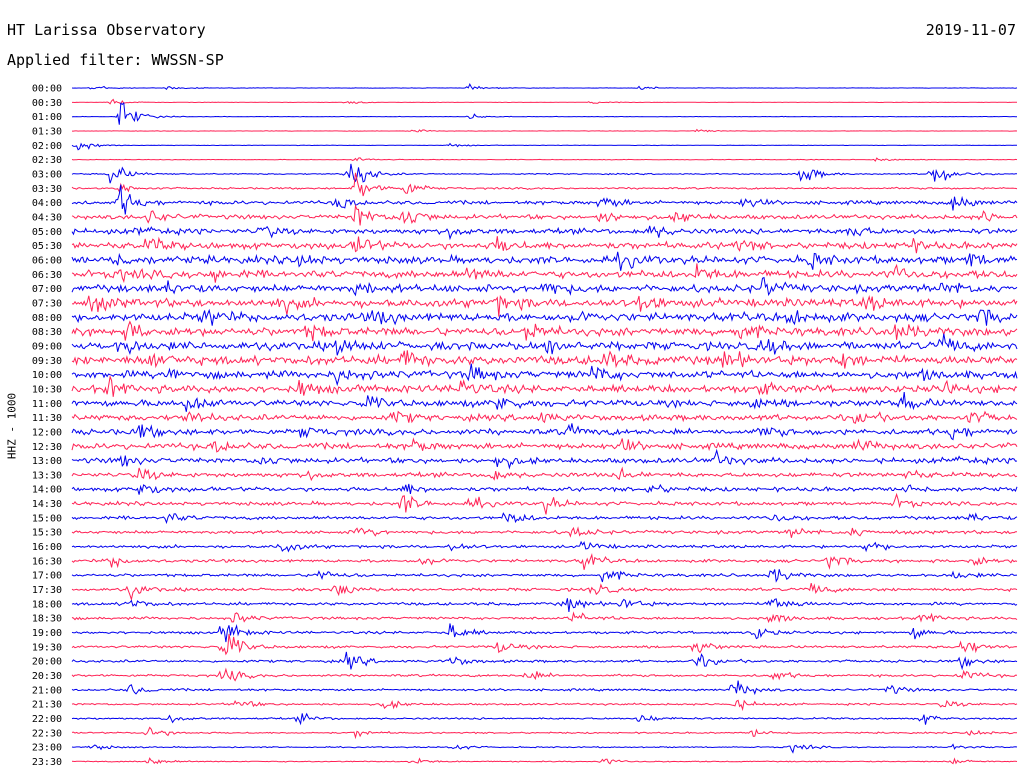 Image resolution: width=1024 pixels, height=780 pixels. What do you see at coordinates (47, 160) in the screenshot?
I see `row-time-label: 02:30` at bounding box center [47, 160].